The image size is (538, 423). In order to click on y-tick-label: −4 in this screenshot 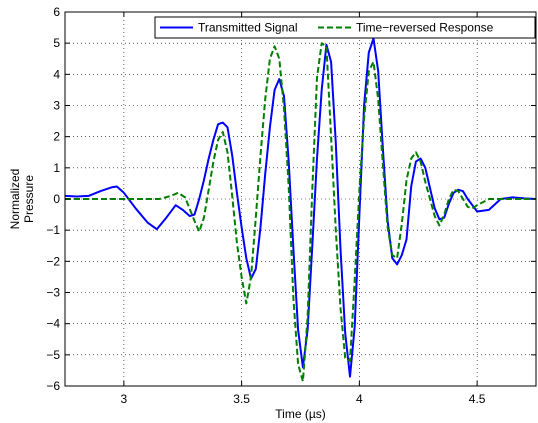, I will do `click(53, 324)`.